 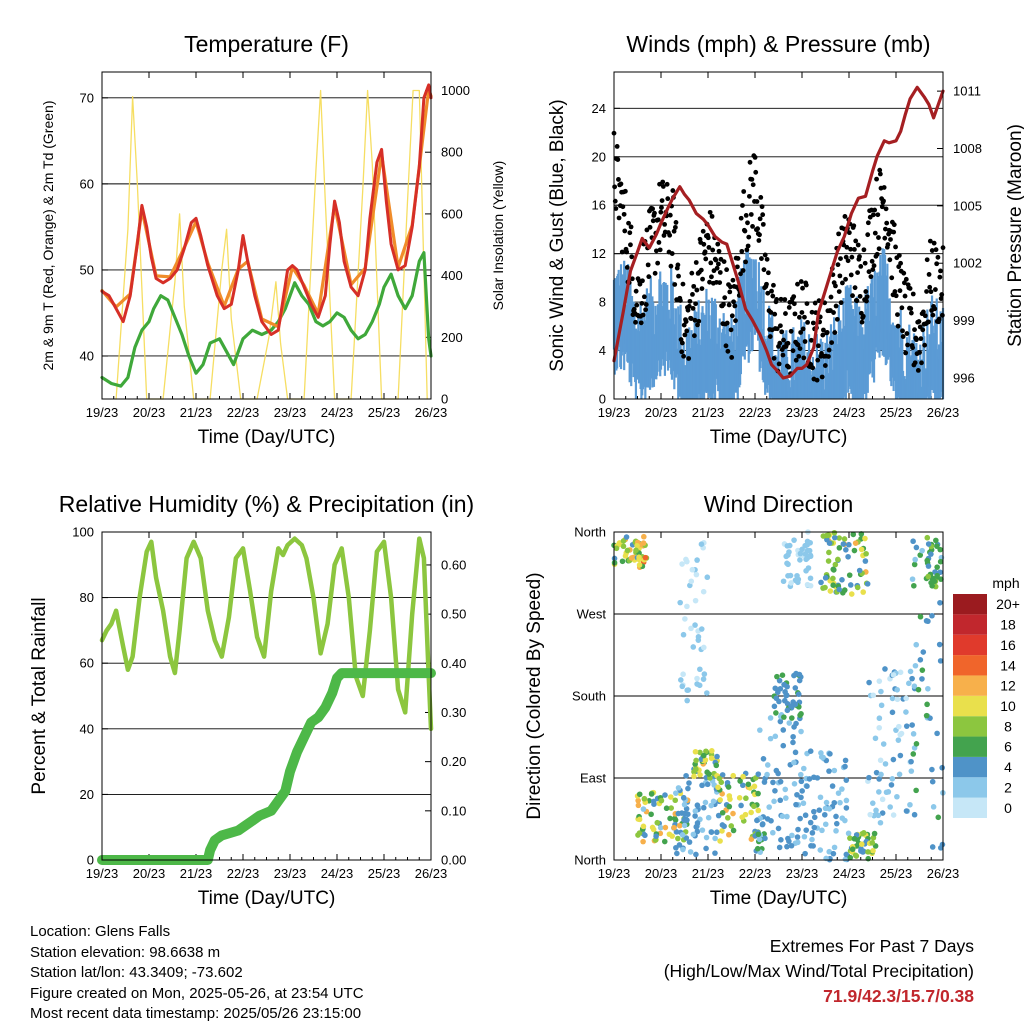 I want to click on y-tick-label: East, so click(x=593, y=778).